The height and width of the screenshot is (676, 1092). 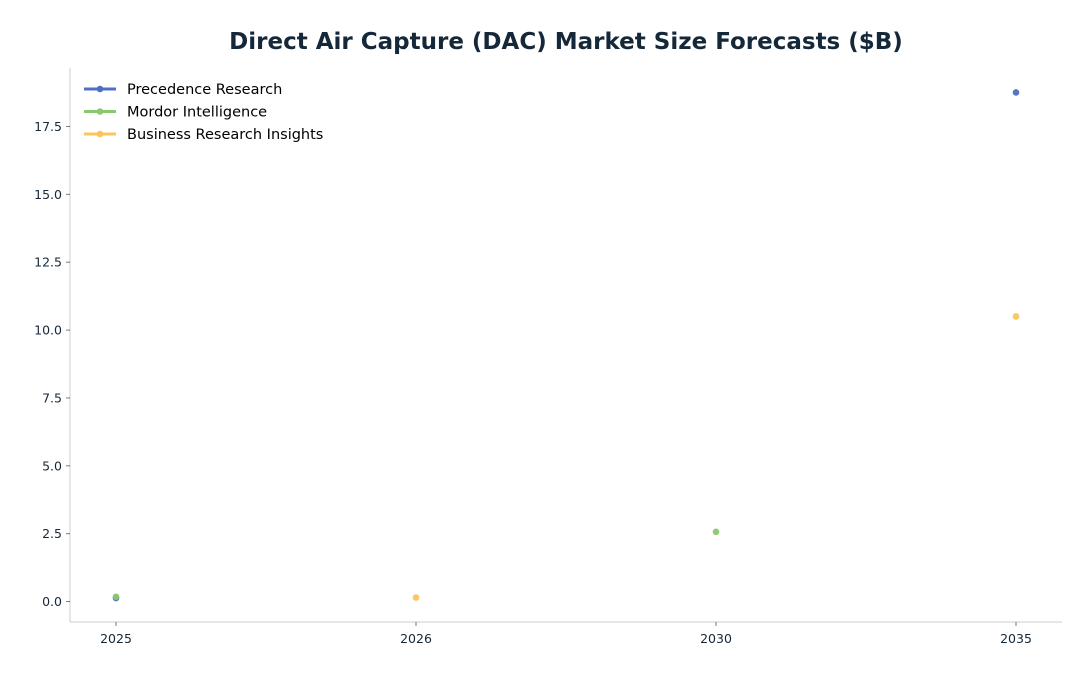 What do you see at coordinates (225, 135) in the screenshot?
I see `legend-label: Business Research Insights` at bounding box center [225, 135].